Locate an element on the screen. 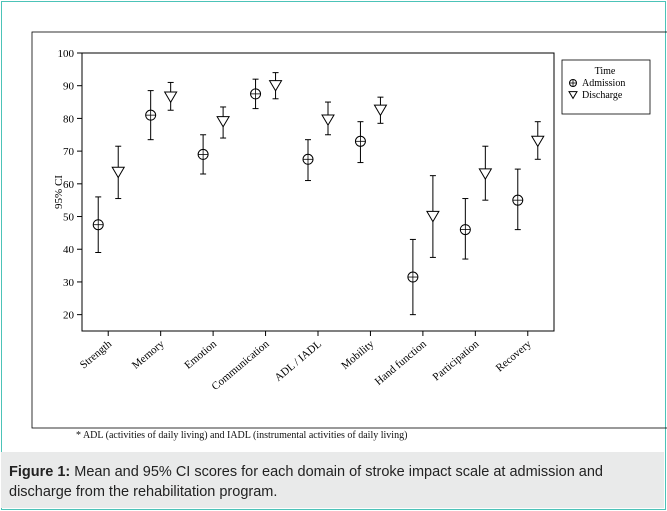 Image resolution: width=667 pixels, height=511 pixels. y-tick-label: 60 is located at coordinates (69, 185).